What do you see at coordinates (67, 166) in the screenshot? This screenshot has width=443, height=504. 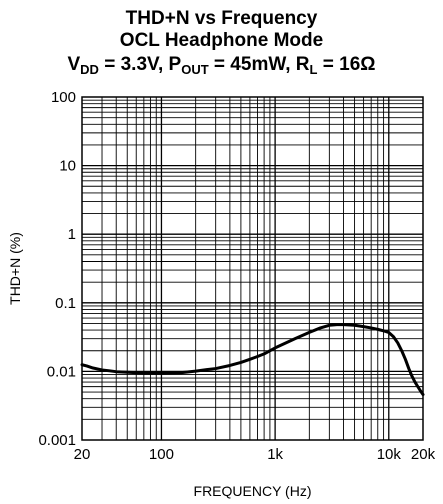 I see `y-tick-label: 10` at bounding box center [67, 166].